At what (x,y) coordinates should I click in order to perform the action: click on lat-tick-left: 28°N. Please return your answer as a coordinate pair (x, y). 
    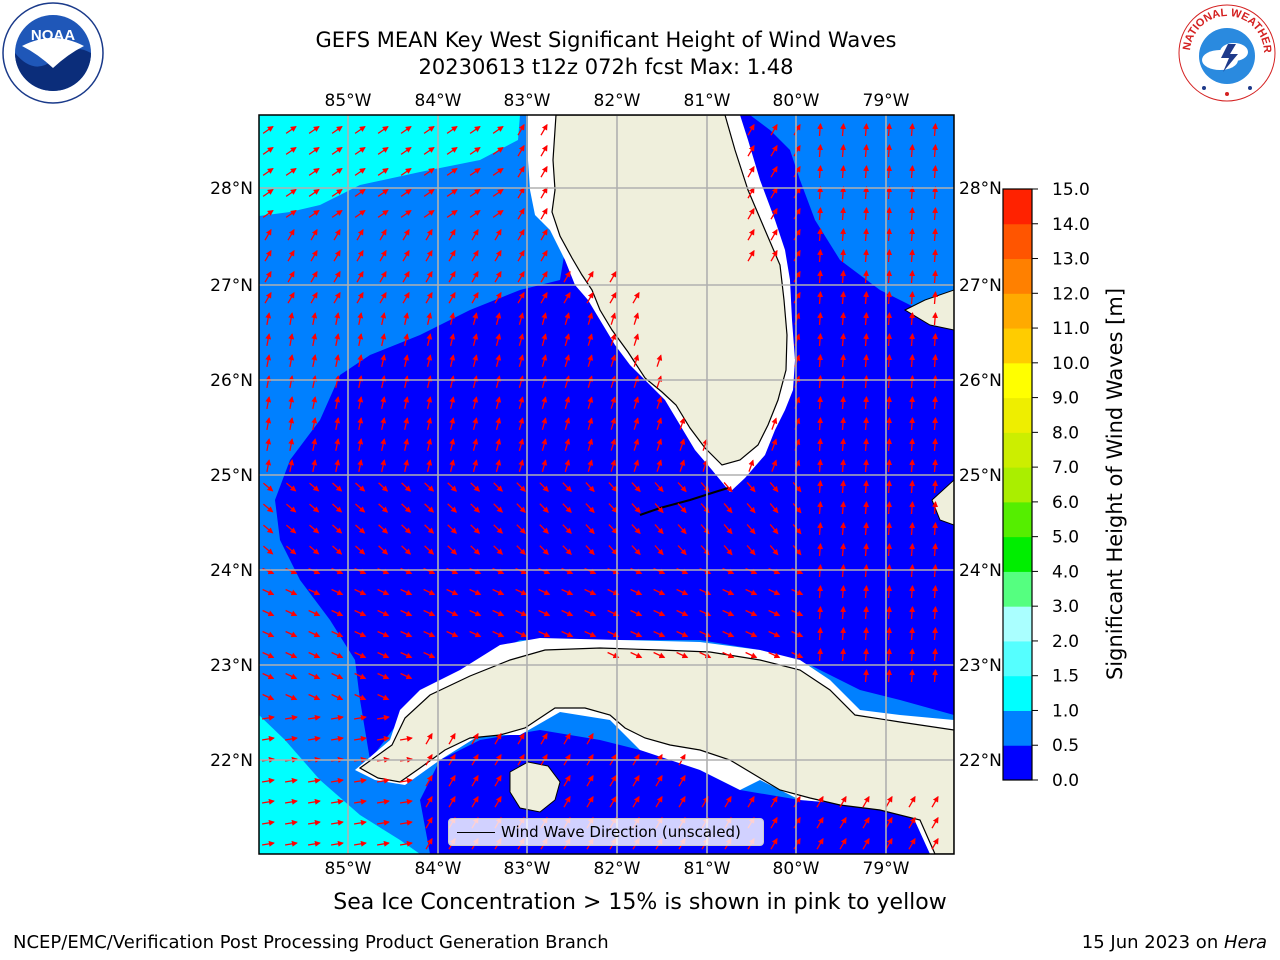
    Looking at the image, I should click on (231, 189).